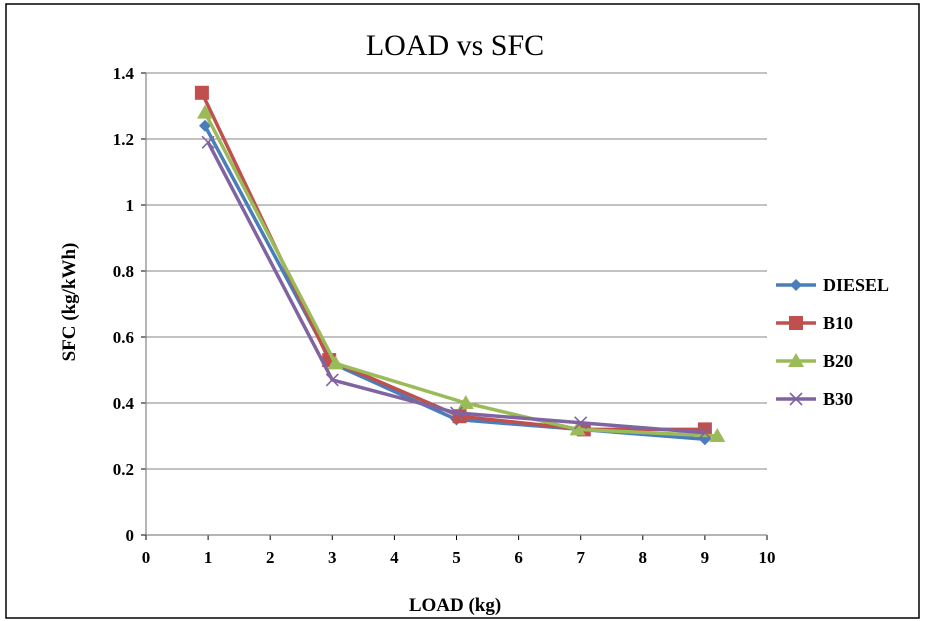  Describe the element at coordinates (767, 557) in the screenshot. I see `x-tick-label: 10` at that location.